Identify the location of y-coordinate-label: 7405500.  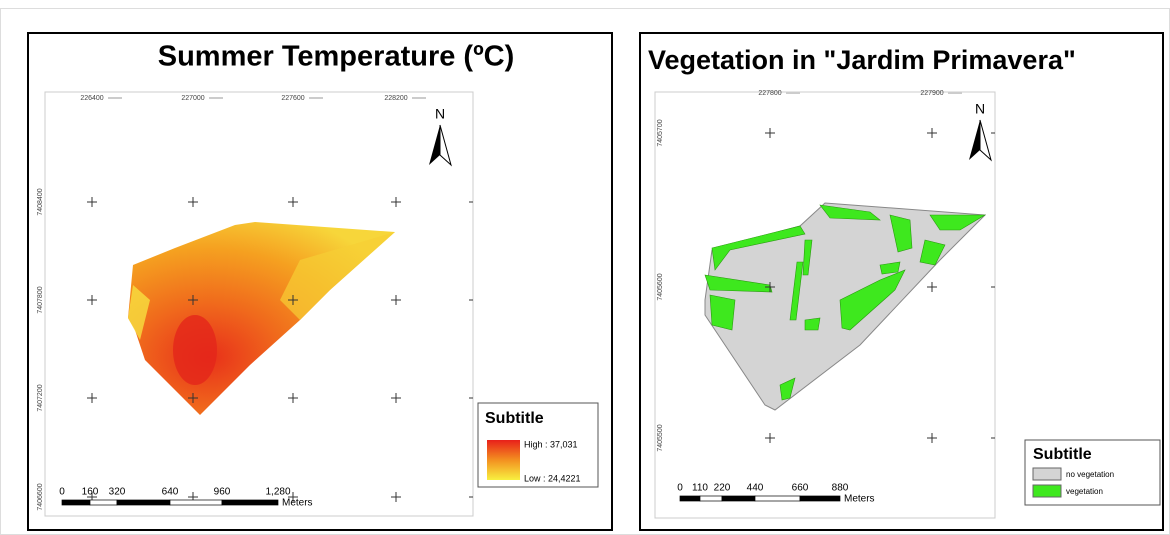
(660, 437).